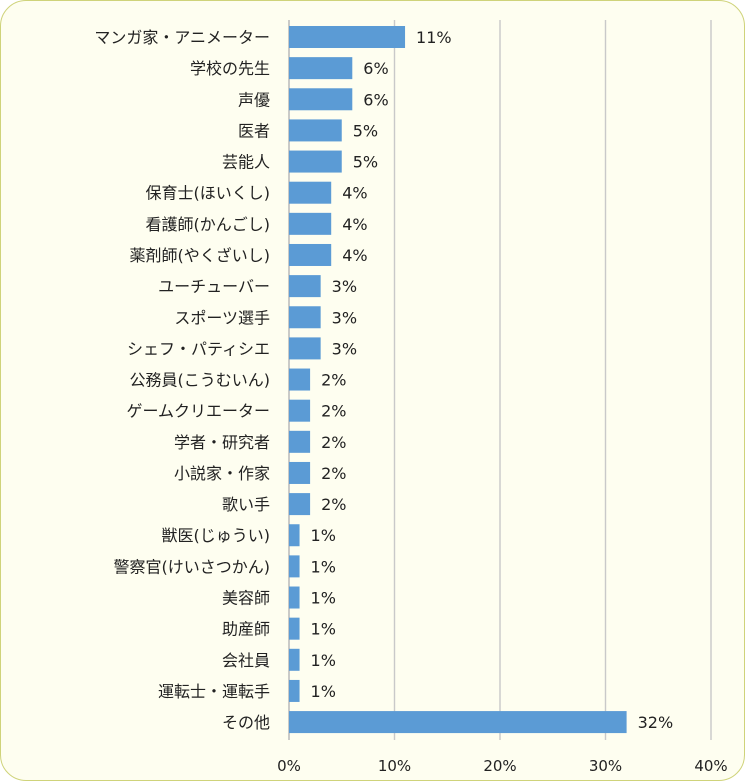 Image resolution: width=745 pixels, height=781 pixels. What do you see at coordinates (656, 722) in the screenshot?
I see `data-label: 32%` at bounding box center [656, 722].